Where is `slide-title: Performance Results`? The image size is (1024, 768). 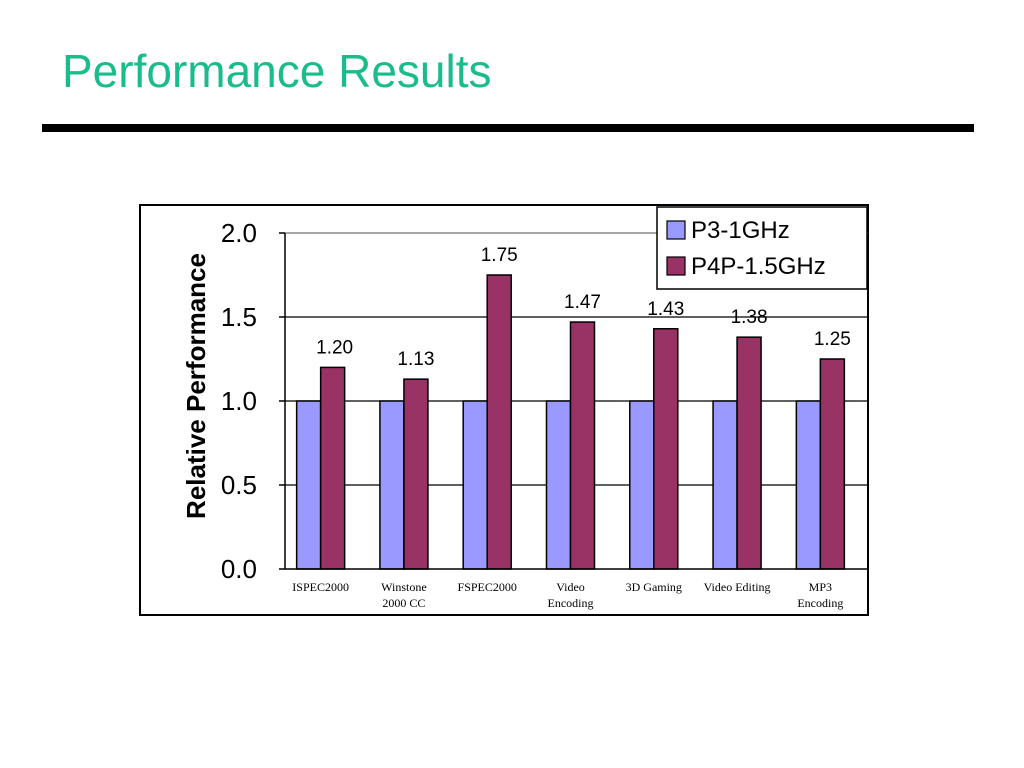 slide-title: Performance Results is located at coordinates (277, 71).